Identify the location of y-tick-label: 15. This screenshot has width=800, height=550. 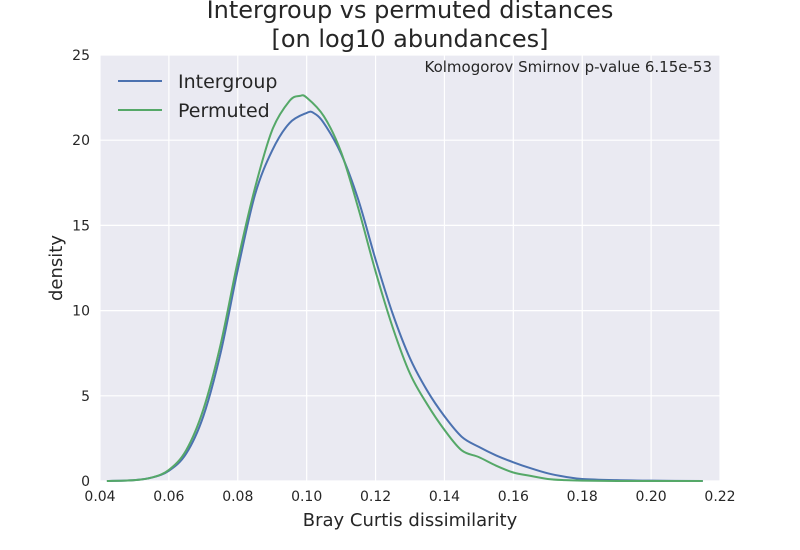
(81, 226).